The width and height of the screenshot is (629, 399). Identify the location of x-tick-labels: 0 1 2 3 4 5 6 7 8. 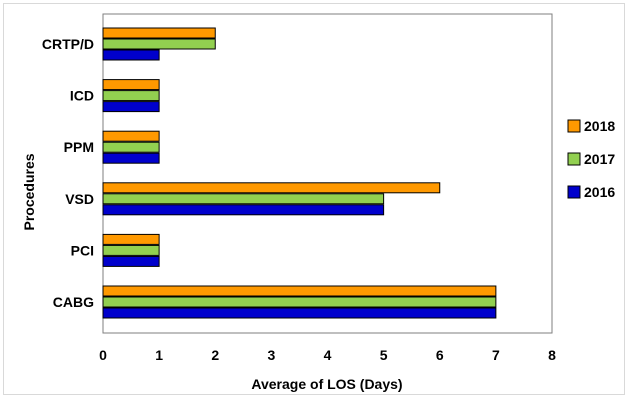
(327, 355).